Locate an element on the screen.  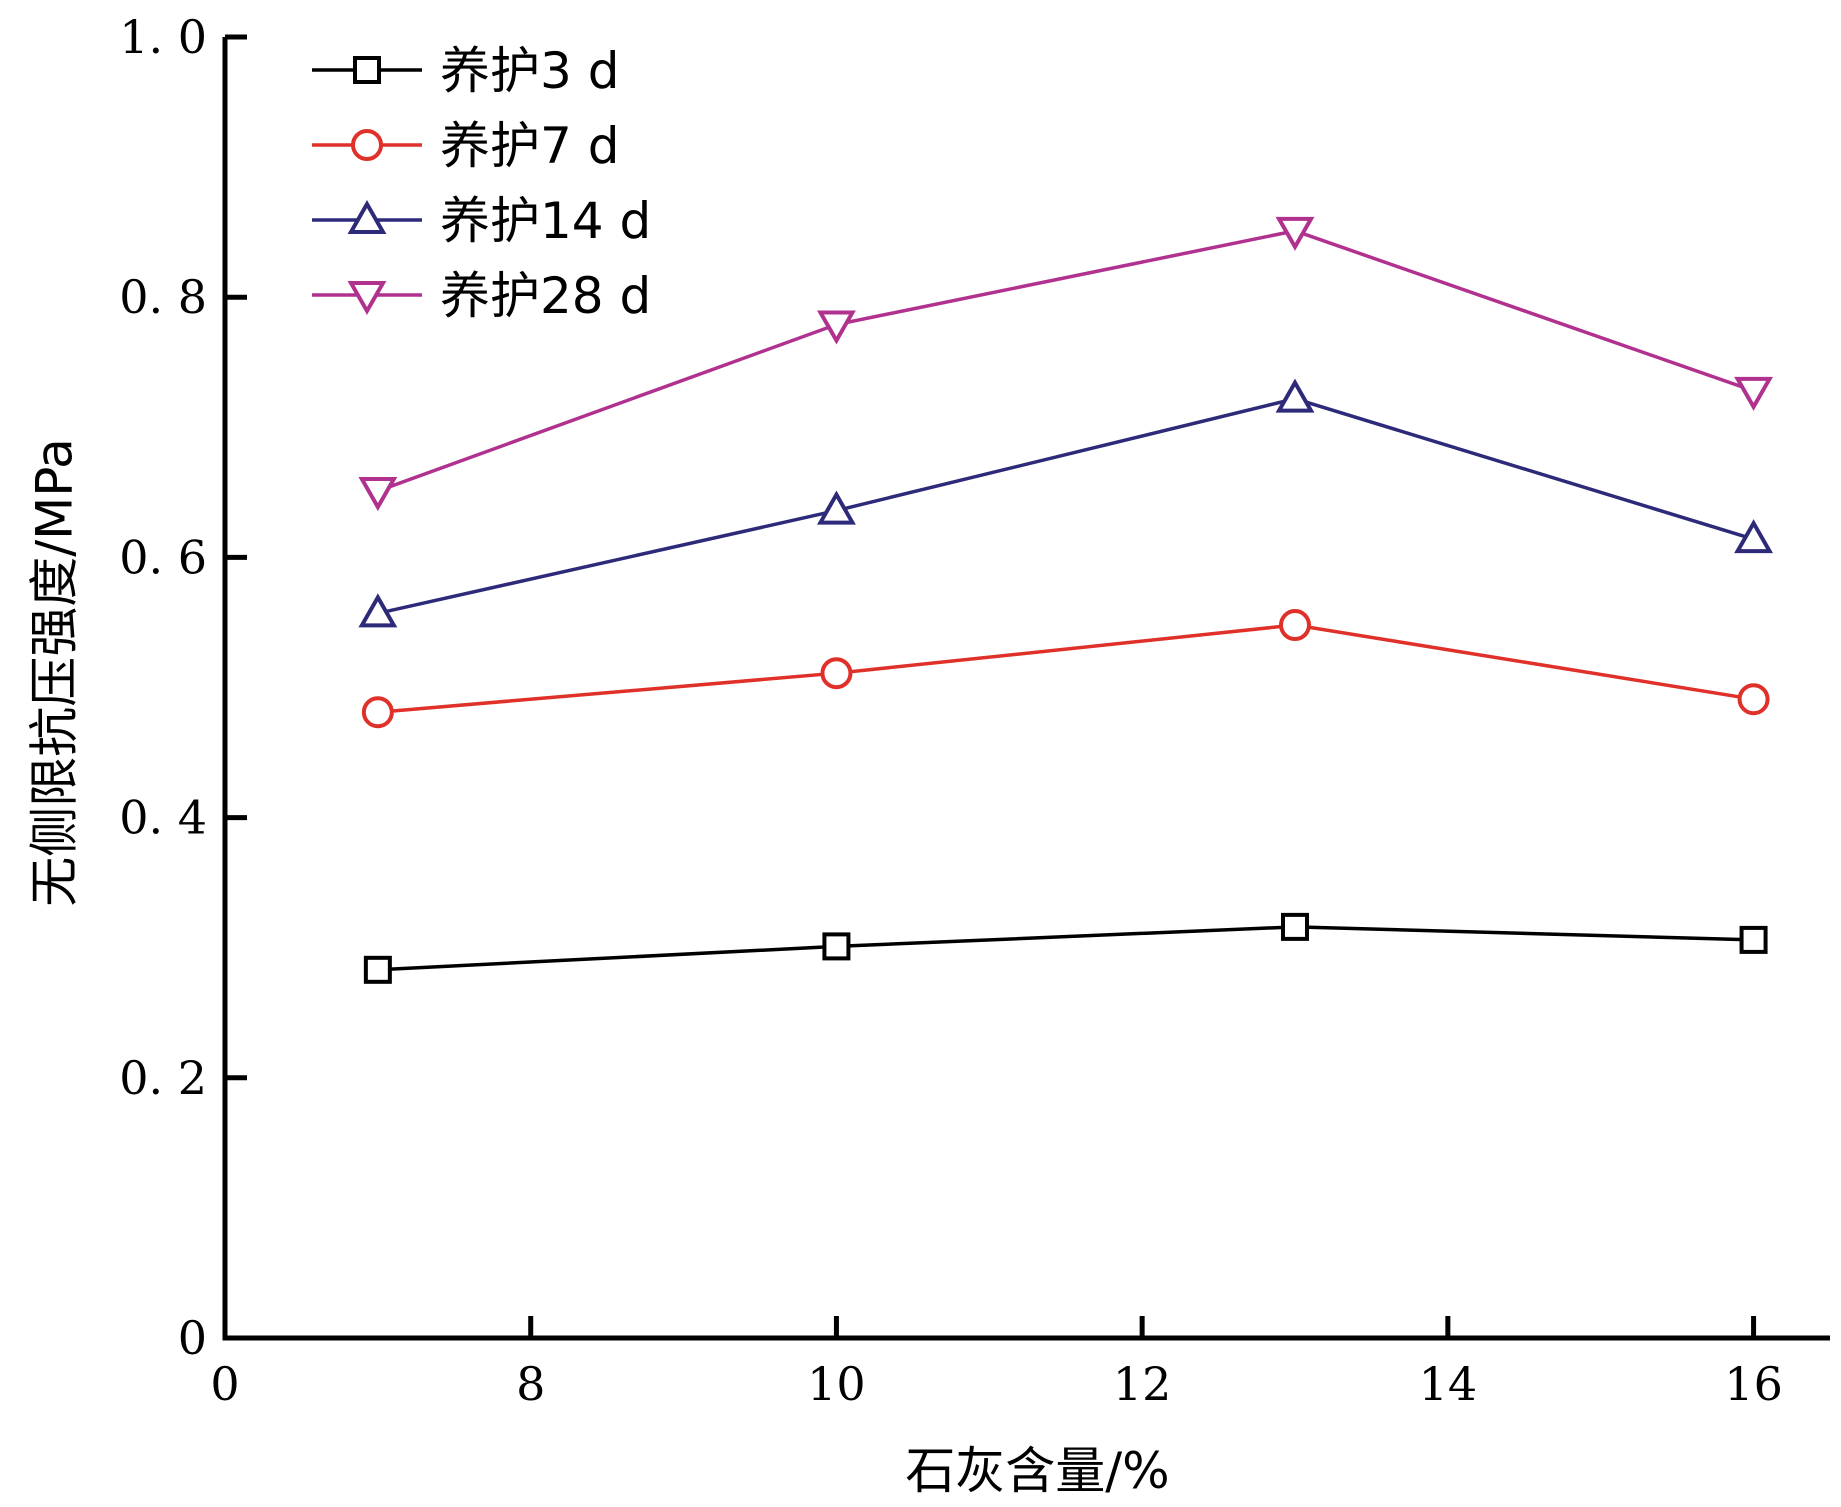
y-tick-label: 0. 4 is located at coordinates (163, 818).